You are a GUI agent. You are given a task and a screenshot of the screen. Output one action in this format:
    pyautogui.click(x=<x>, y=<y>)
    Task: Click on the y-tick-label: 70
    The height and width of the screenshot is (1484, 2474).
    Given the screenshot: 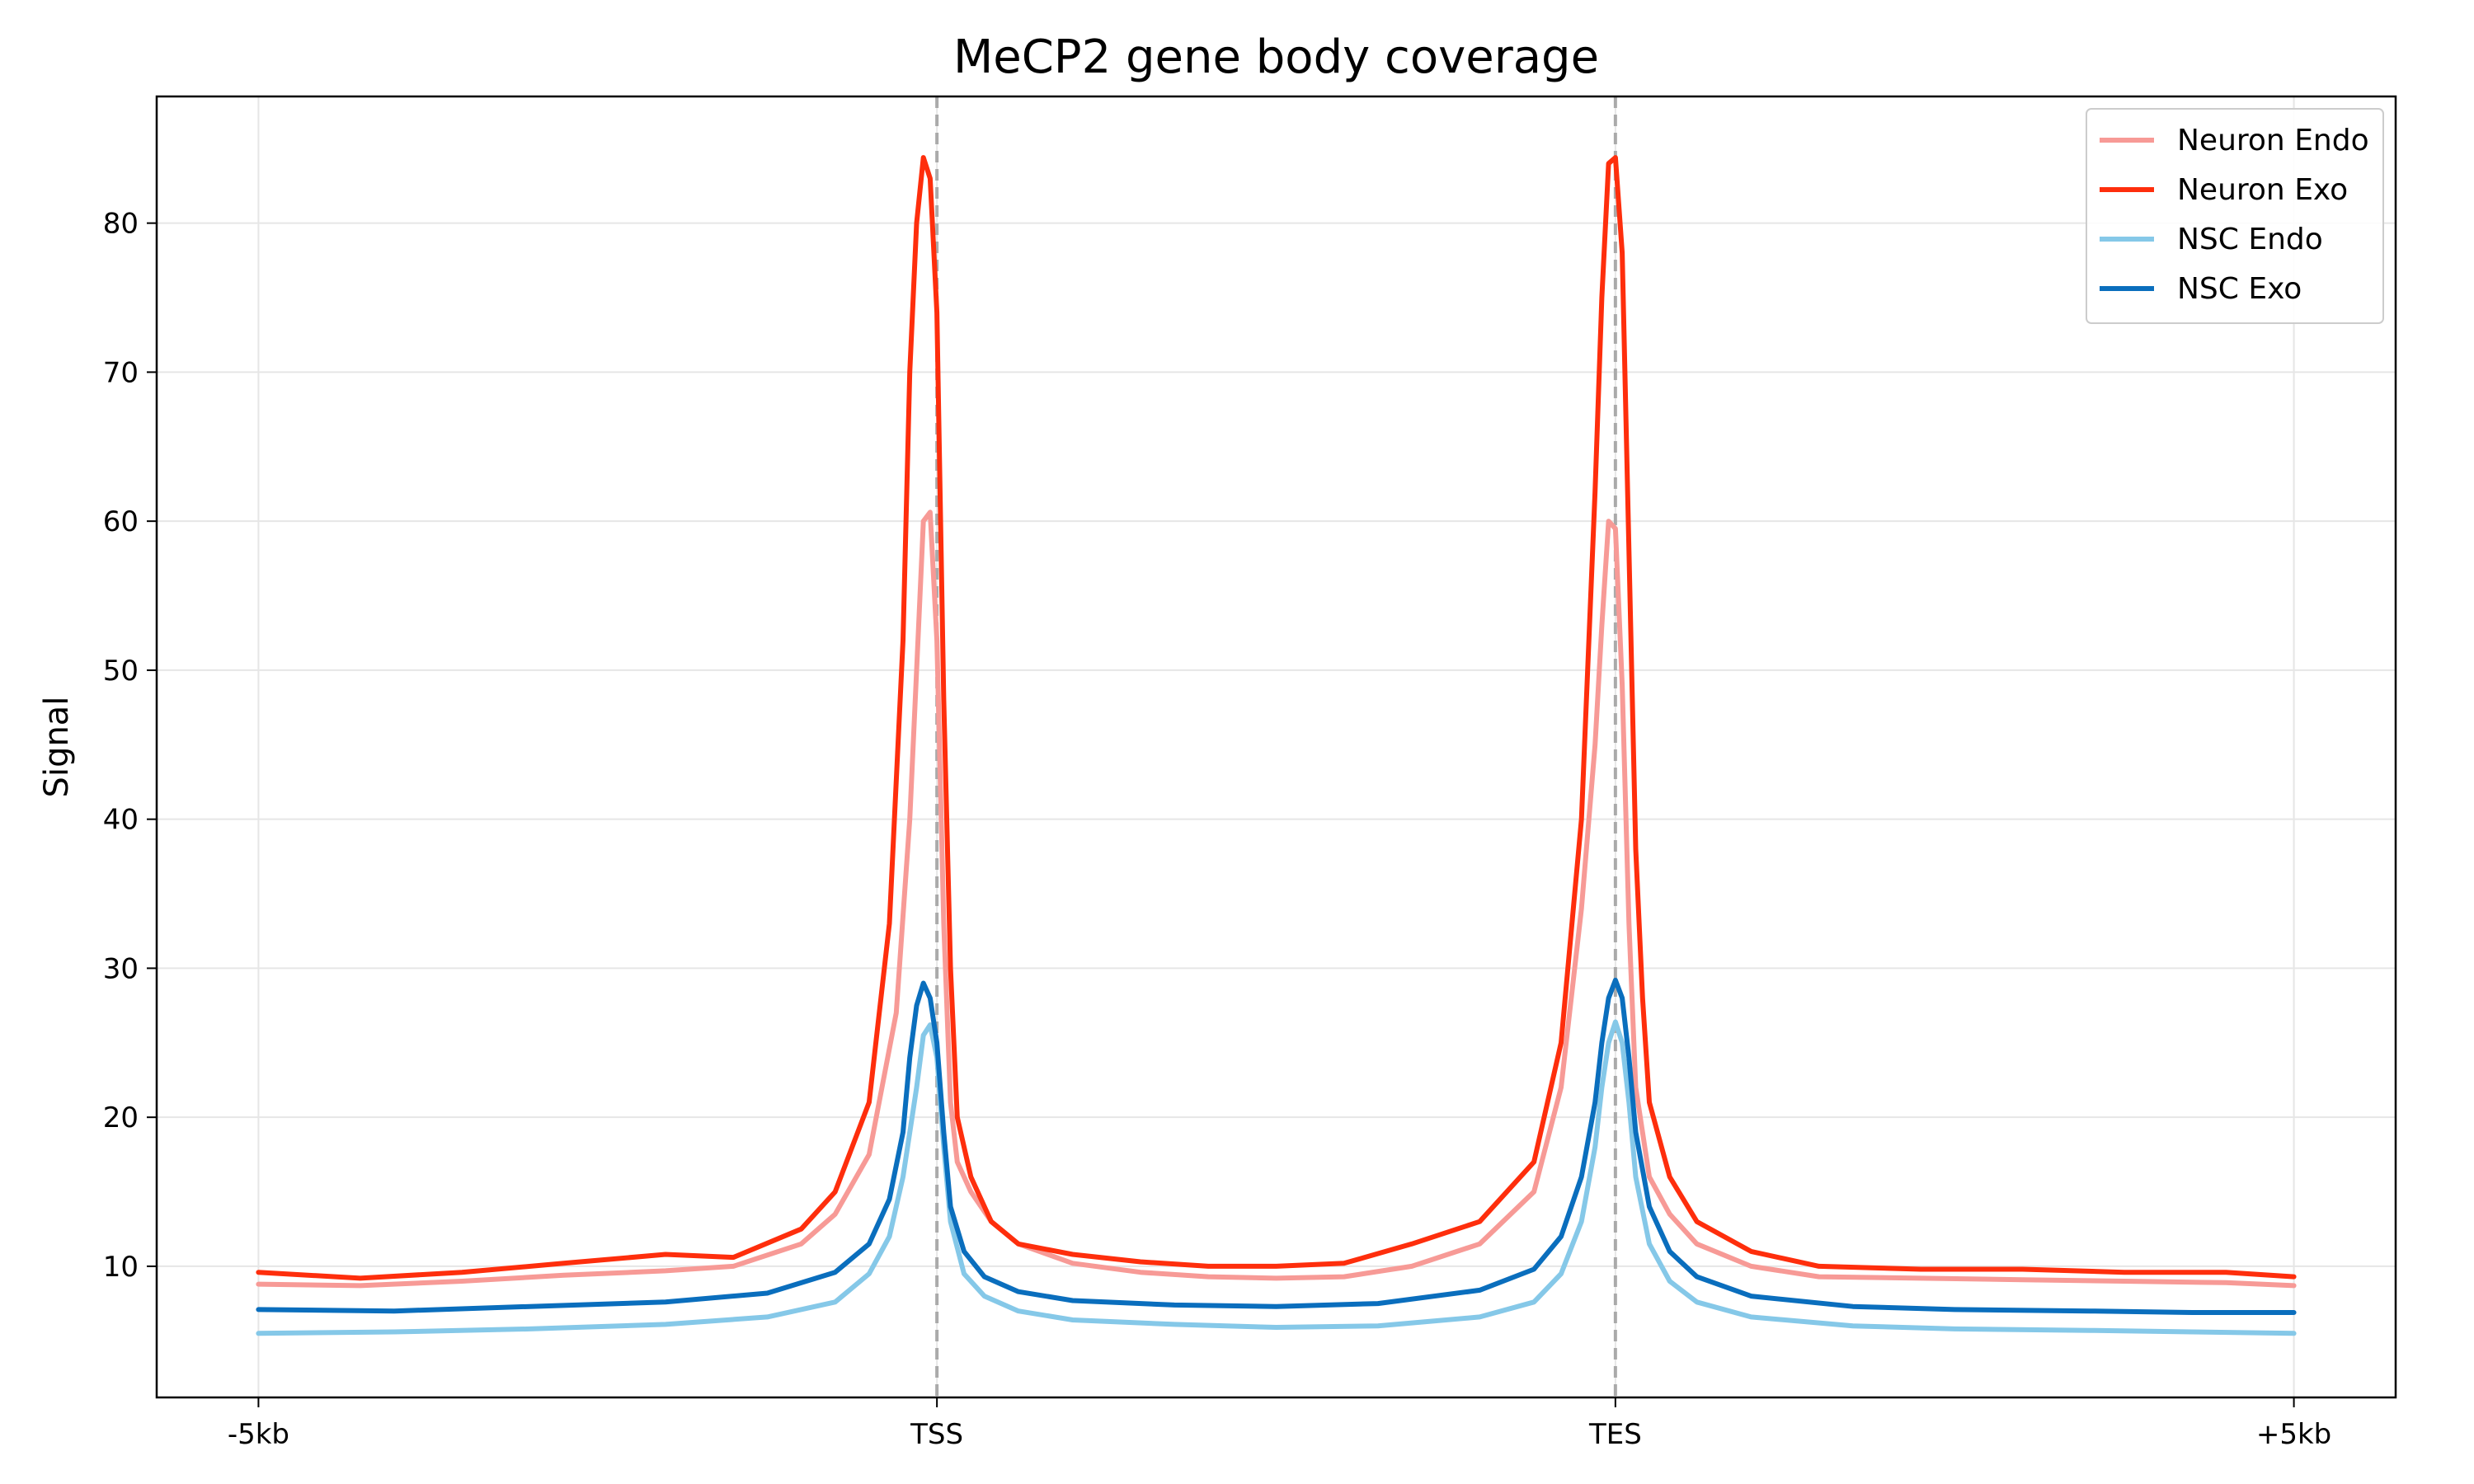 What is the action you would take?
    pyautogui.click(x=121, y=372)
    